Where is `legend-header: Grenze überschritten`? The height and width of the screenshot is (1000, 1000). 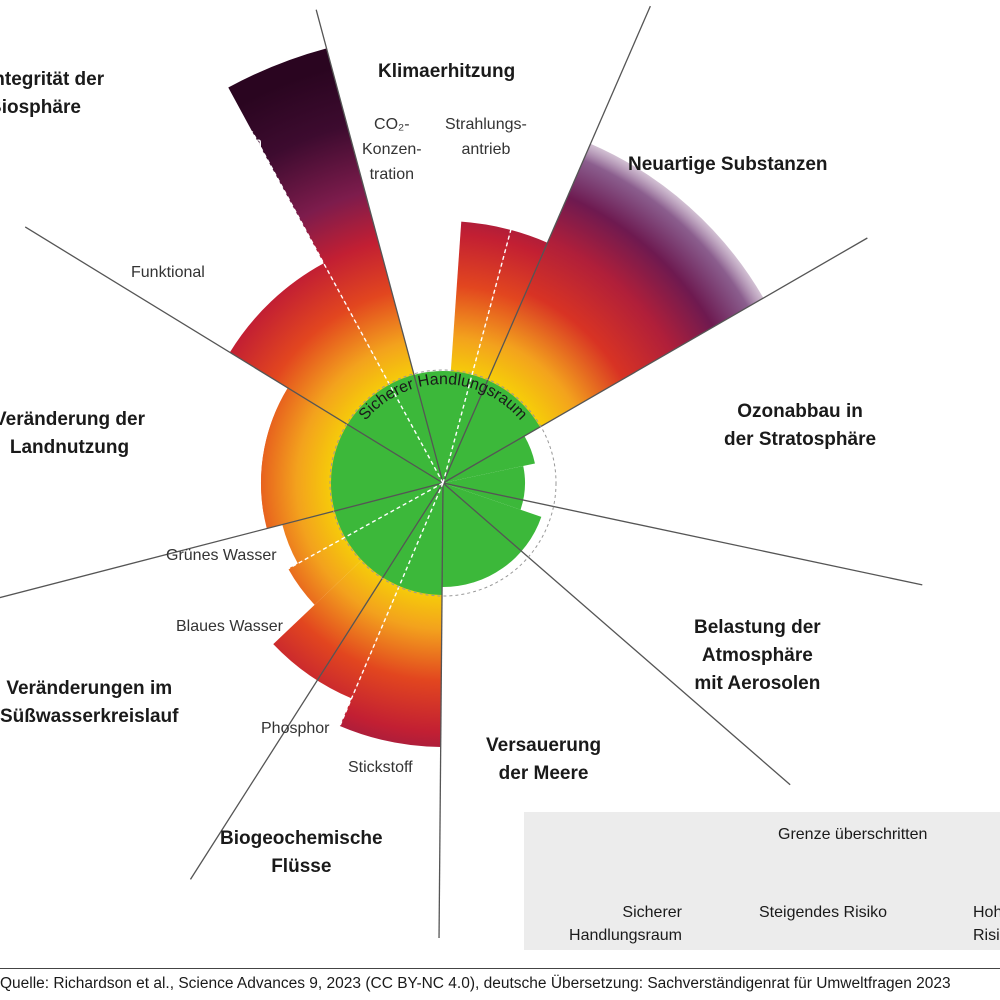 legend-header: Grenze überschritten is located at coordinates (853, 834).